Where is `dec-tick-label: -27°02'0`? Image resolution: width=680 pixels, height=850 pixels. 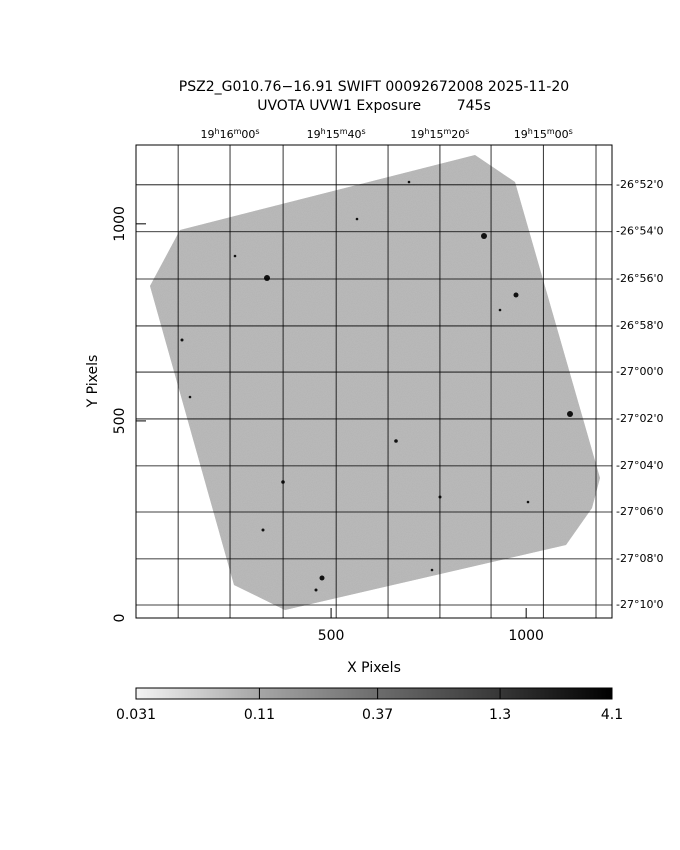
dec-tick-label: -27°02'0 is located at coordinates (640, 418).